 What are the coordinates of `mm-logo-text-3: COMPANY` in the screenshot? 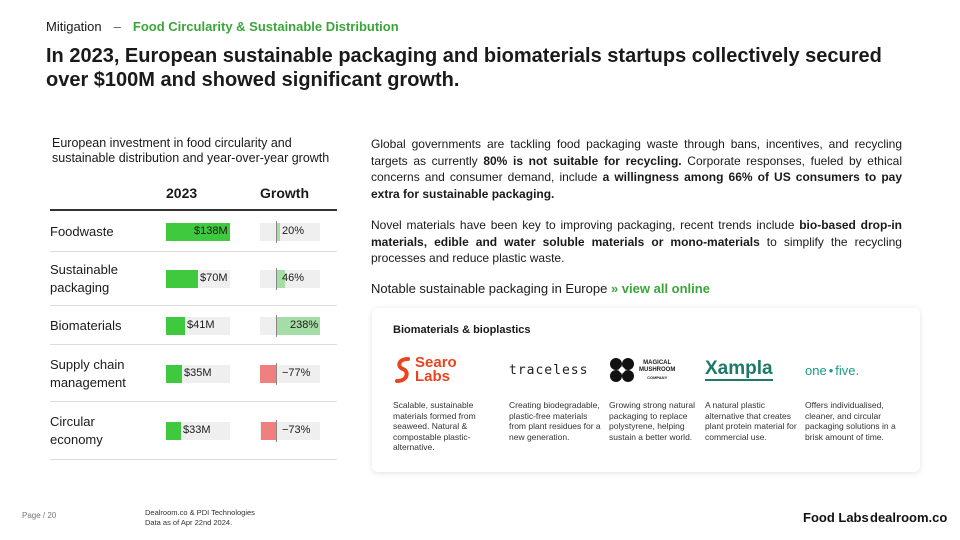 It's located at (657, 377).